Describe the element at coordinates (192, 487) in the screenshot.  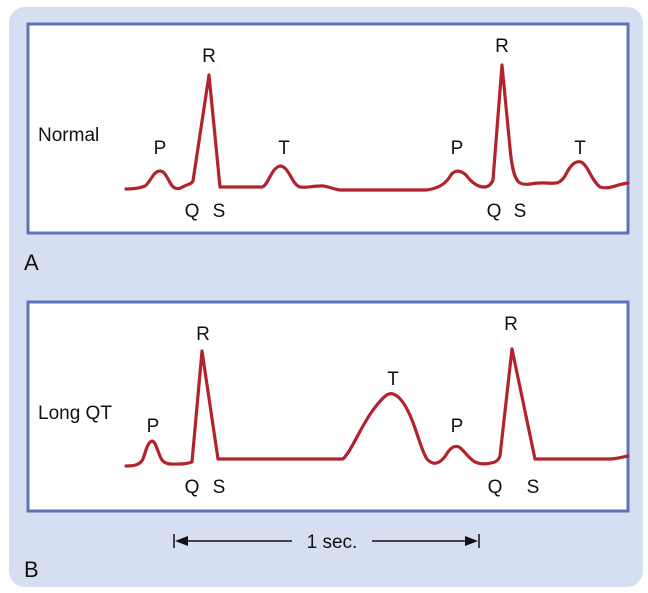
I see `panel-b-beat1-q-label: Q` at that location.